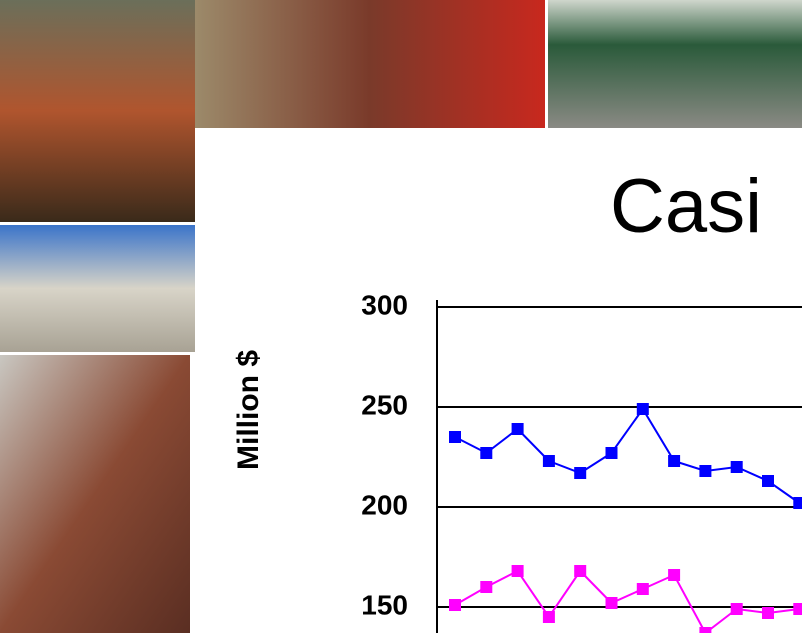  Describe the element at coordinates (95, 494) in the screenshot. I see `photo-arts-district` at that location.